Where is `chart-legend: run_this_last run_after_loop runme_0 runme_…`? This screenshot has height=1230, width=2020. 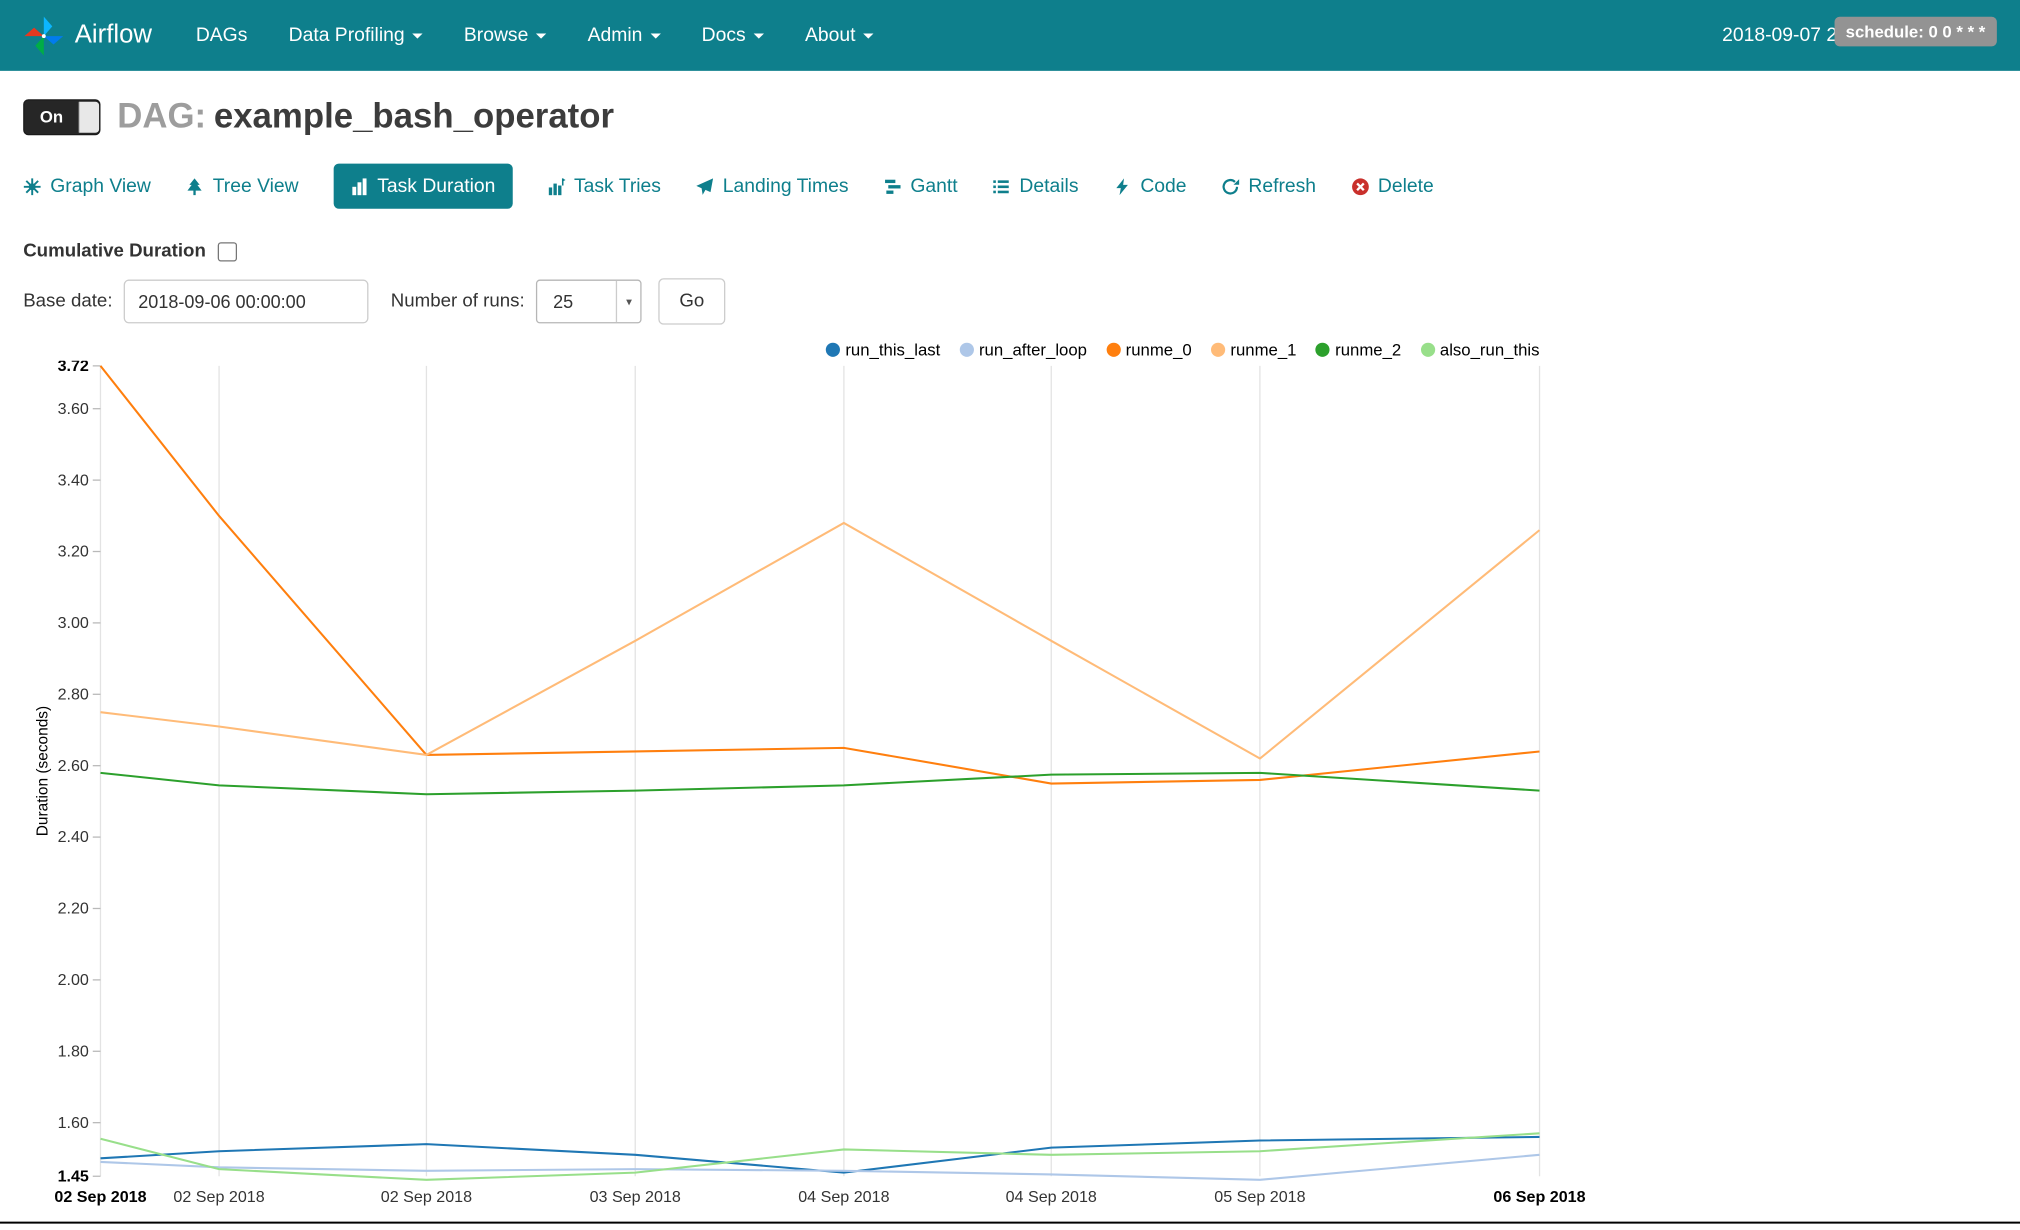
chart-legend: run_this_last run_after_loop runme_0 runme_… is located at coordinates (770, 349).